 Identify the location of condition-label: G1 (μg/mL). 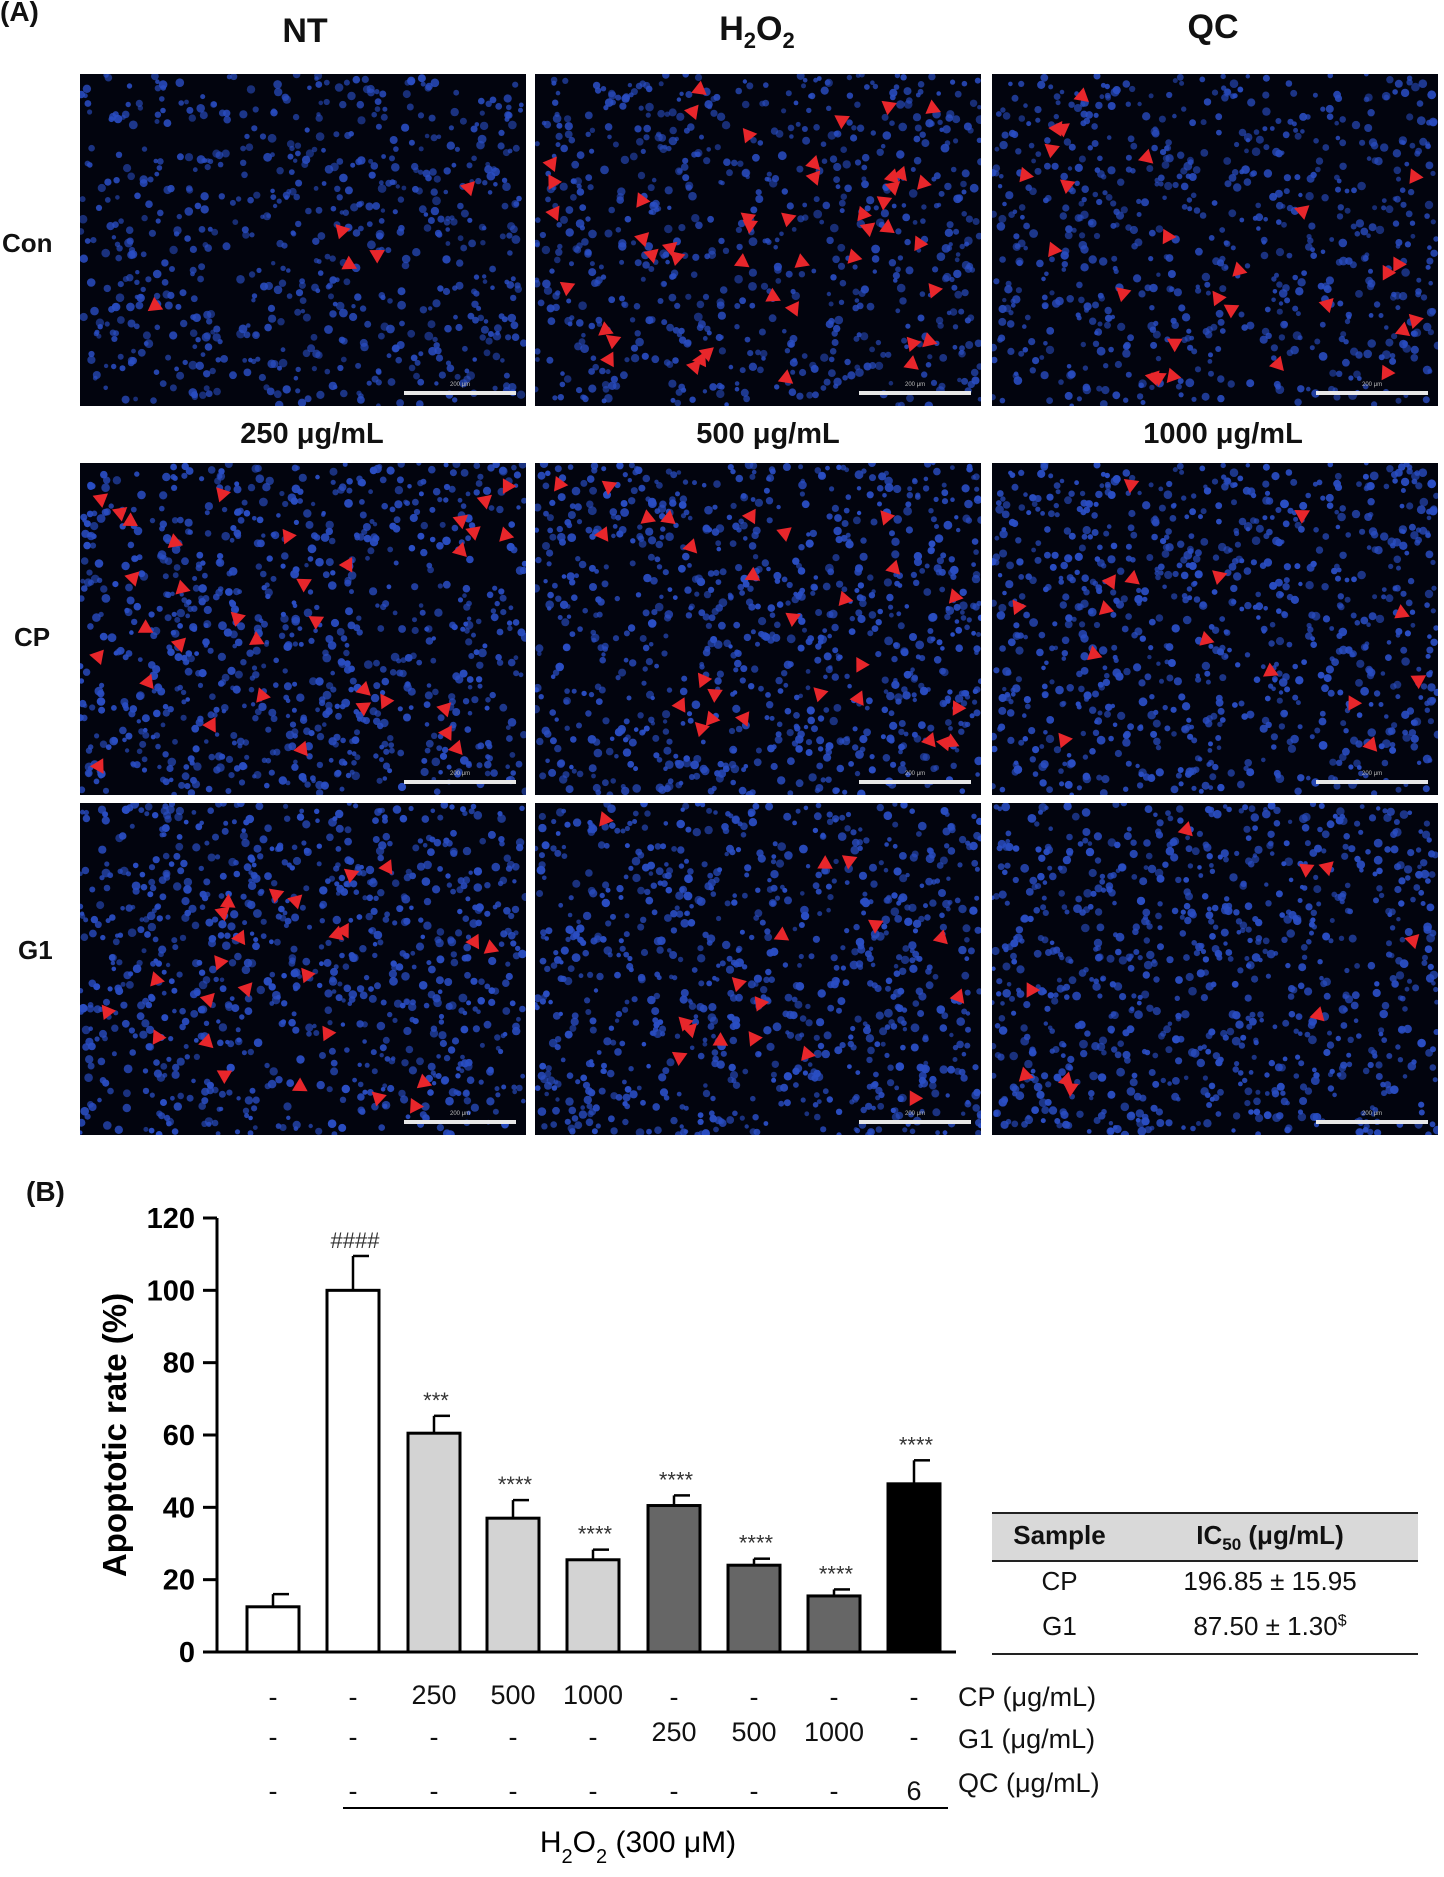
(1027, 1739).